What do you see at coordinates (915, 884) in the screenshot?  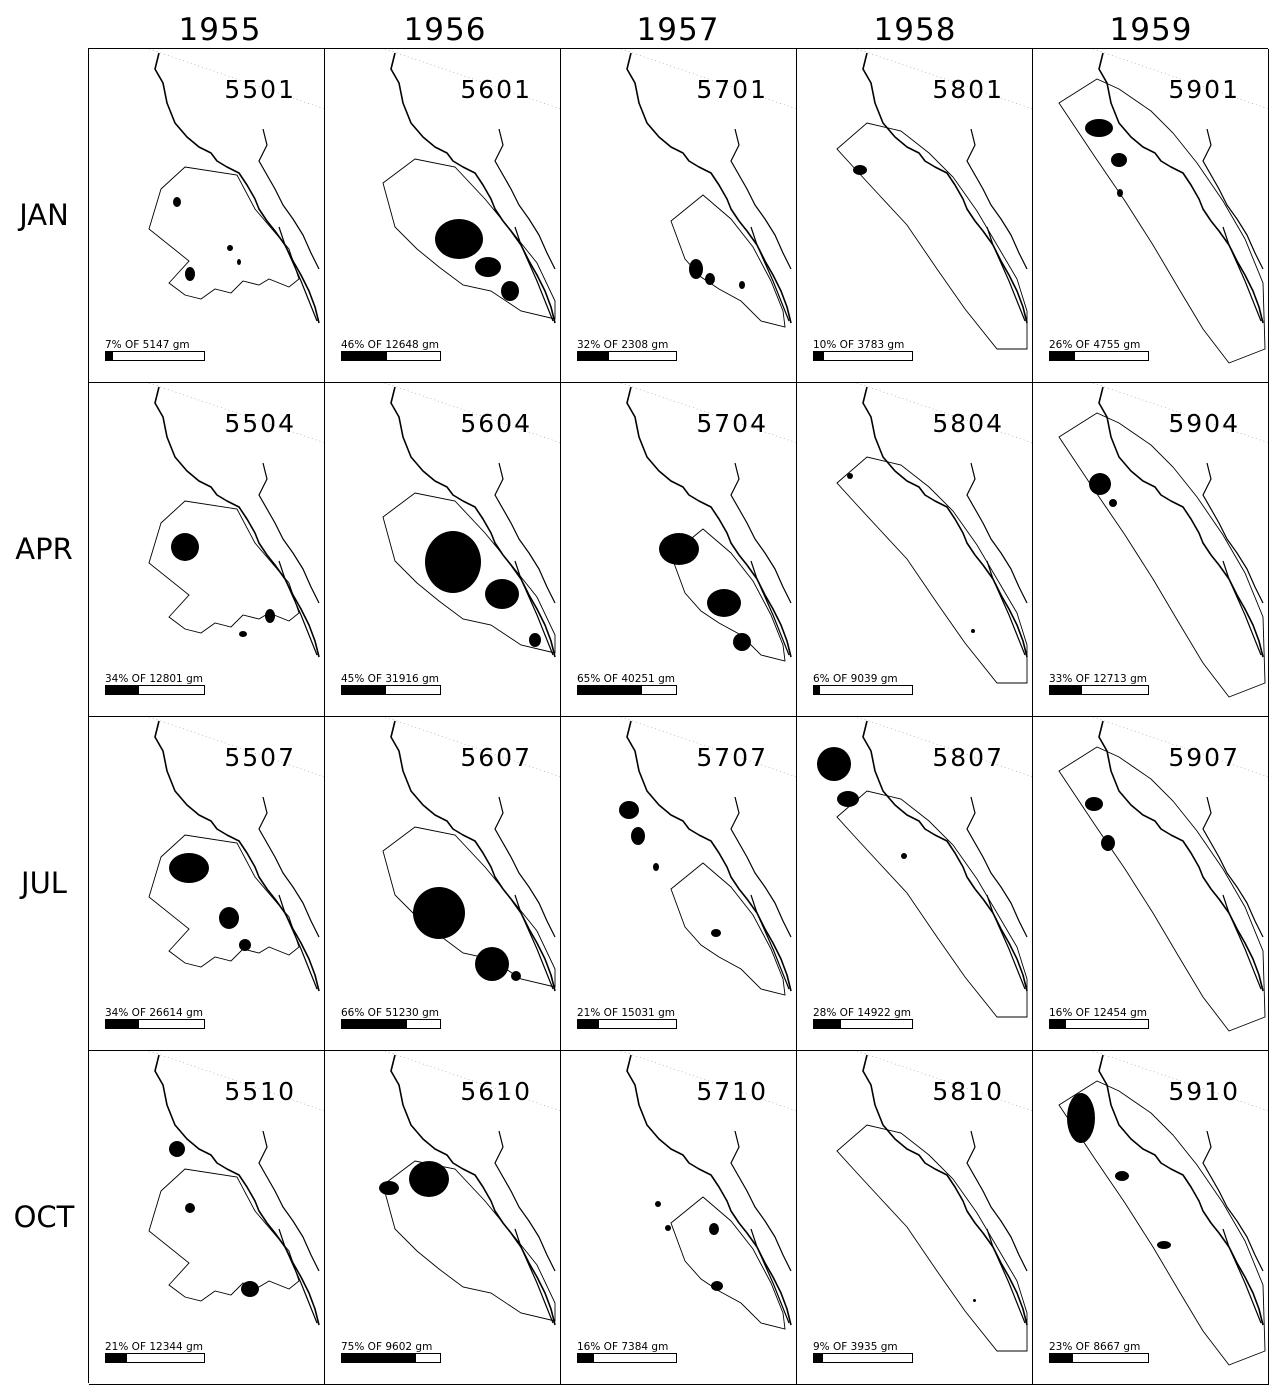 I see `map-panel-5807: 5807 28% OF 14922 gm` at bounding box center [915, 884].